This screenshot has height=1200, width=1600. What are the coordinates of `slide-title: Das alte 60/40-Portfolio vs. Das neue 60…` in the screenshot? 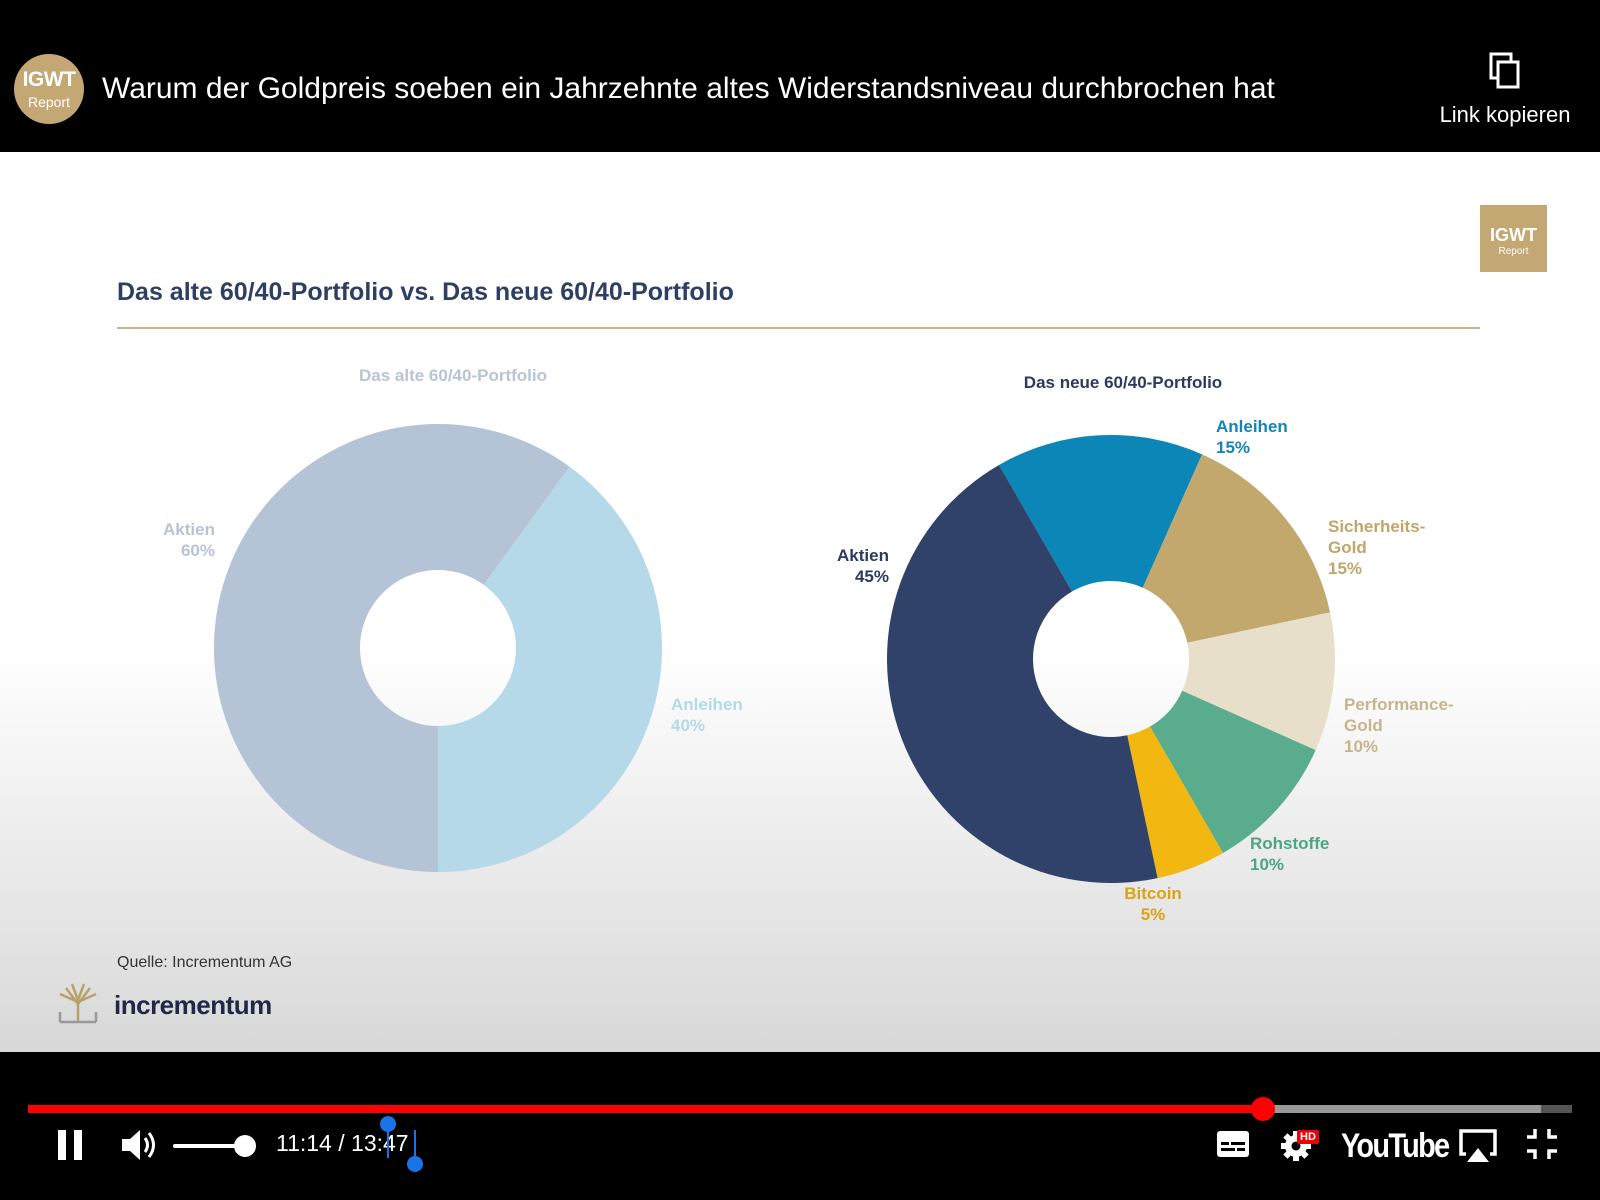 It's located at (425, 292).